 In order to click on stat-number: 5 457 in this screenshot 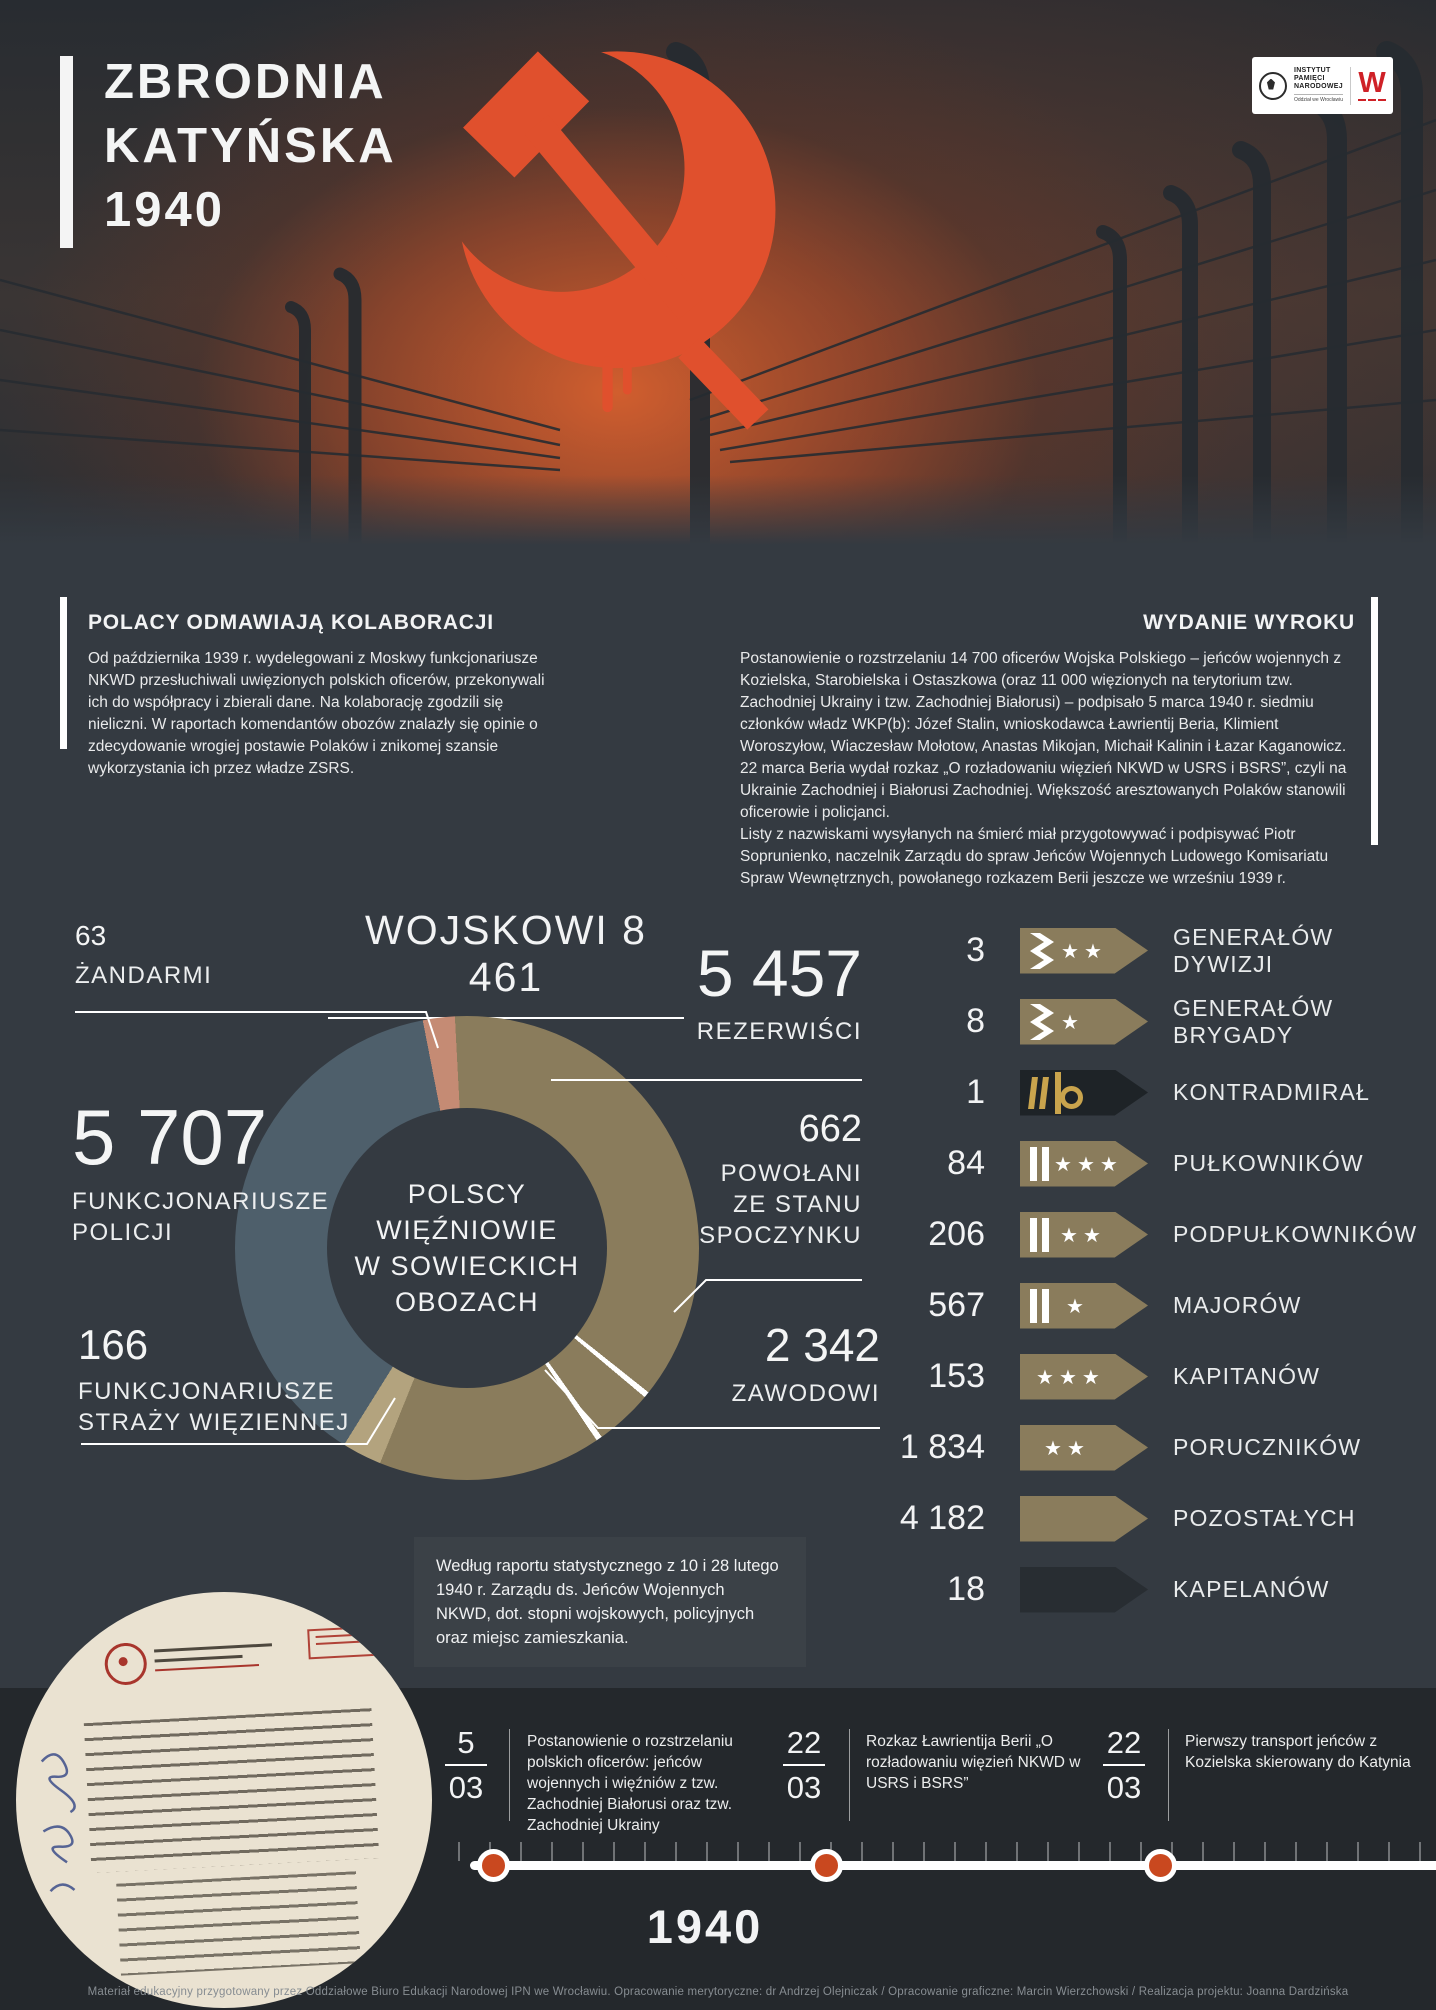, I will do `click(779, 973)`.